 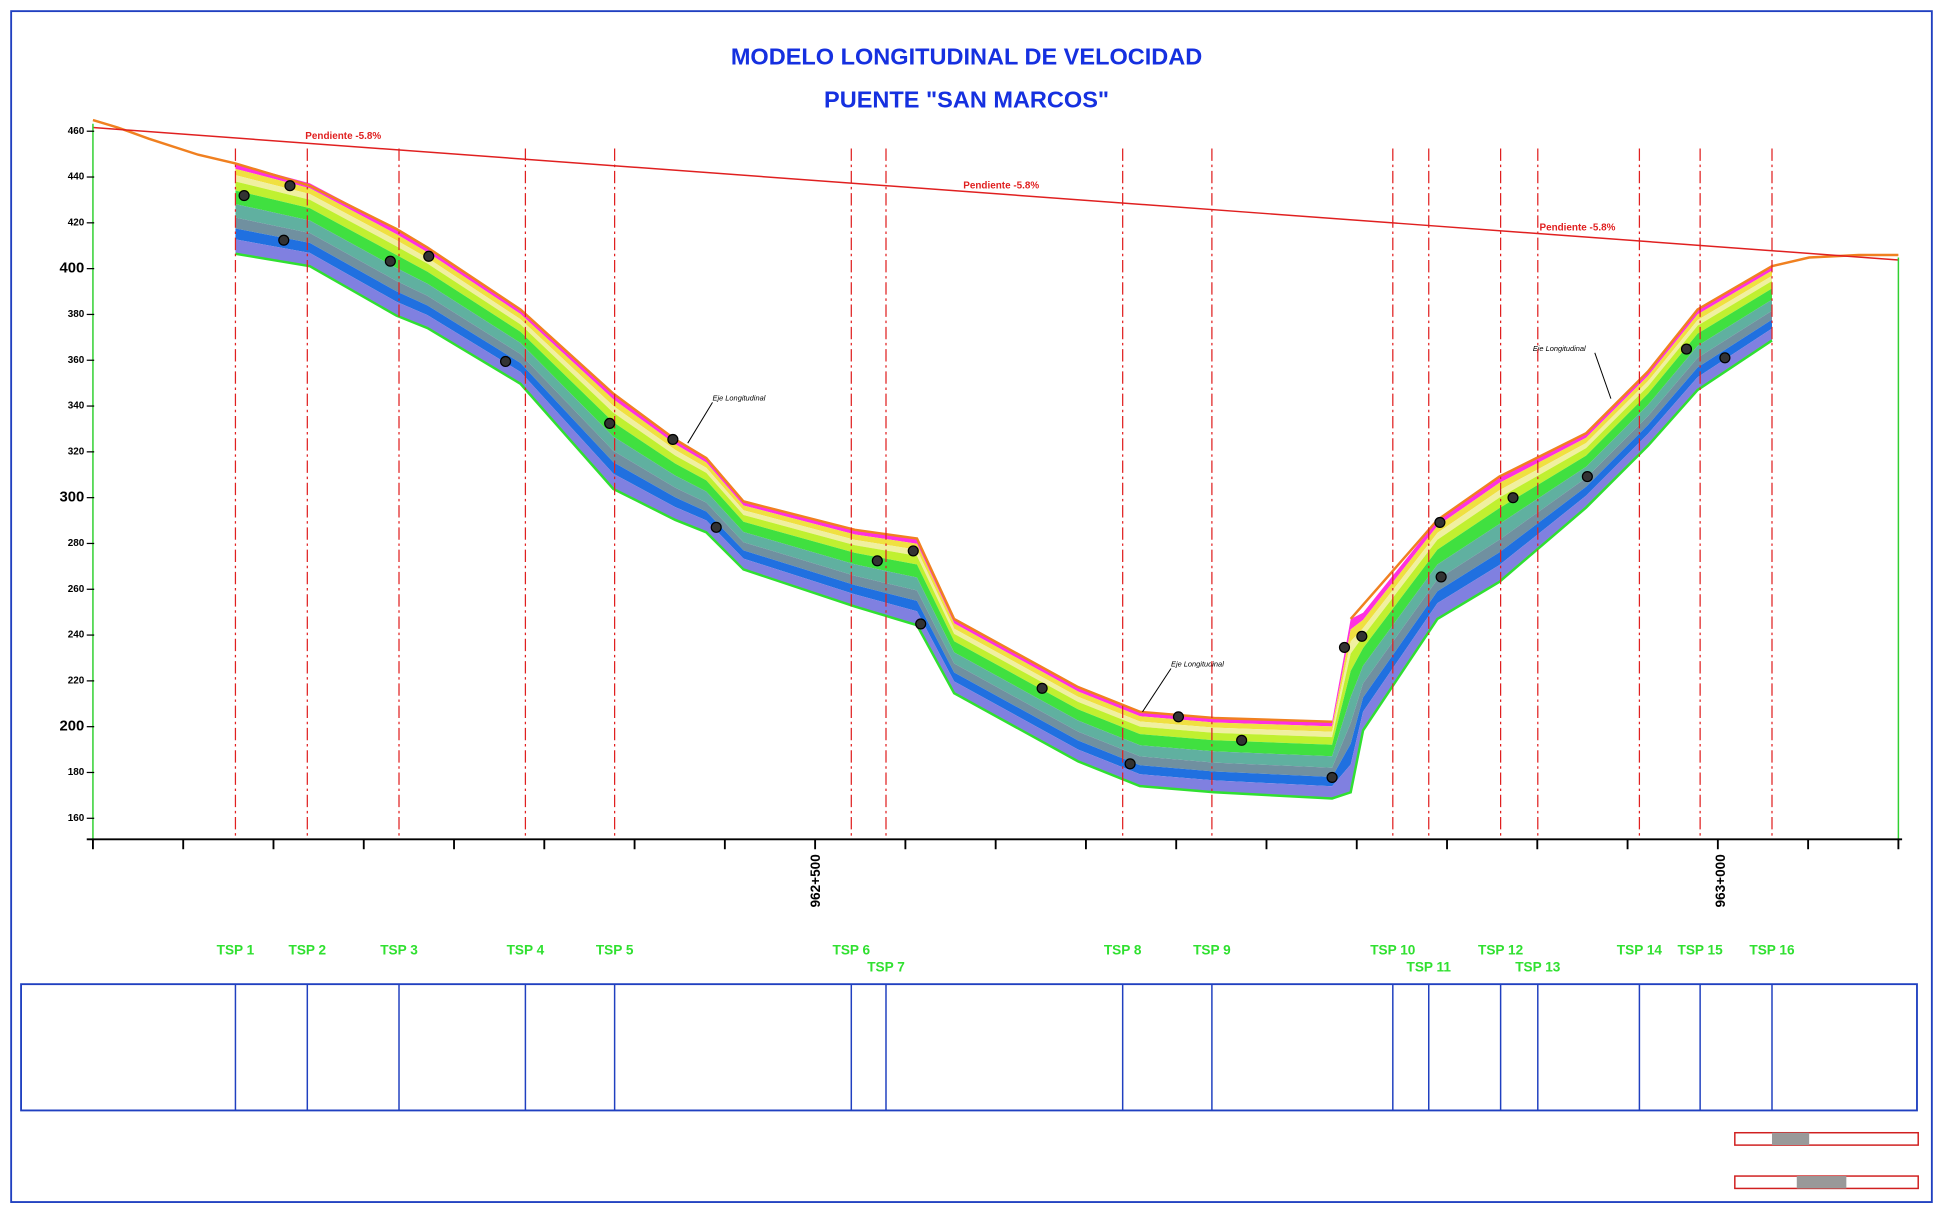 What do you see at coordinates (76, 451) in the screenshot?
I see `y-axis-label: 320` at bounding box center [76, 451].